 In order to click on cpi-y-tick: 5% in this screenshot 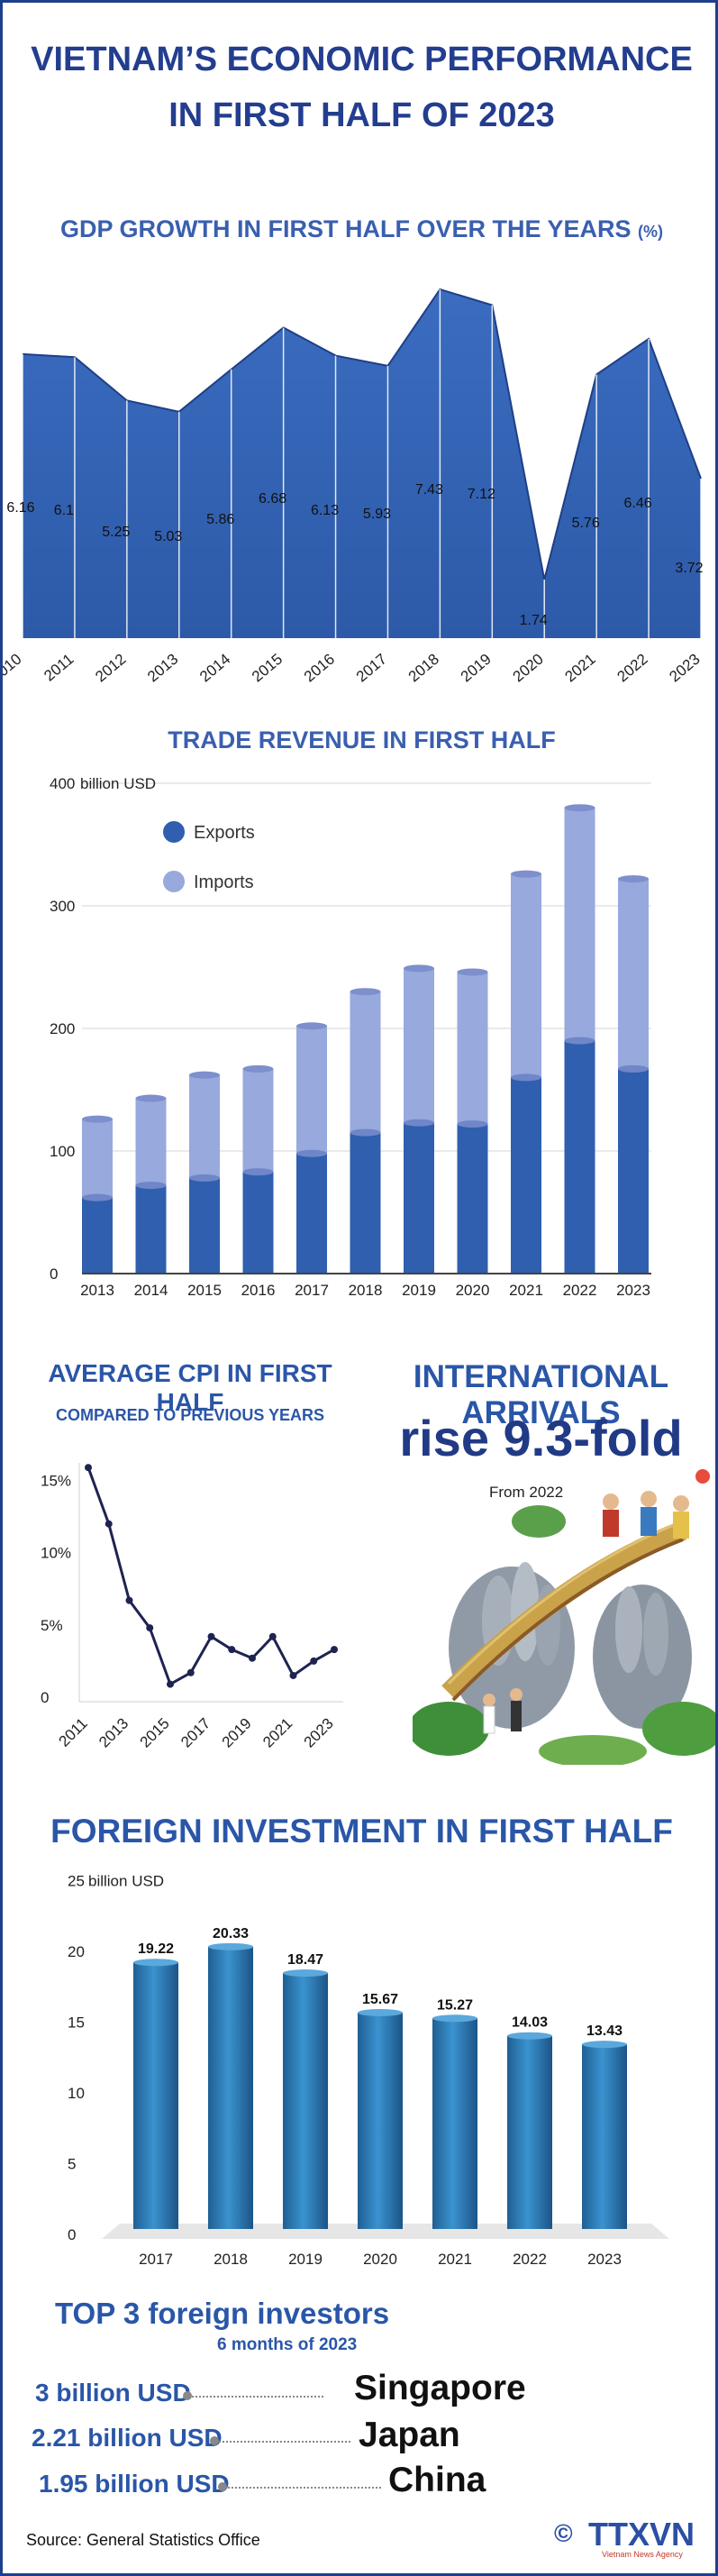, I will do `click(52, 1625)`.